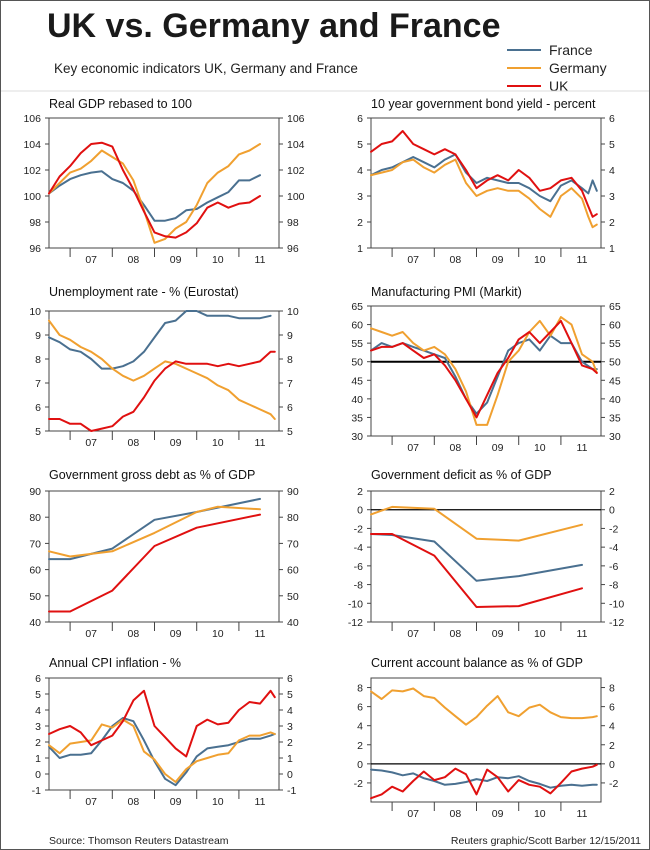 This screenshot has width=650, height=850. What do you see at coordinates (612, 171) in the screenshot?
I see `y-tick-label-right: 4` at bounding box center [612, 171].